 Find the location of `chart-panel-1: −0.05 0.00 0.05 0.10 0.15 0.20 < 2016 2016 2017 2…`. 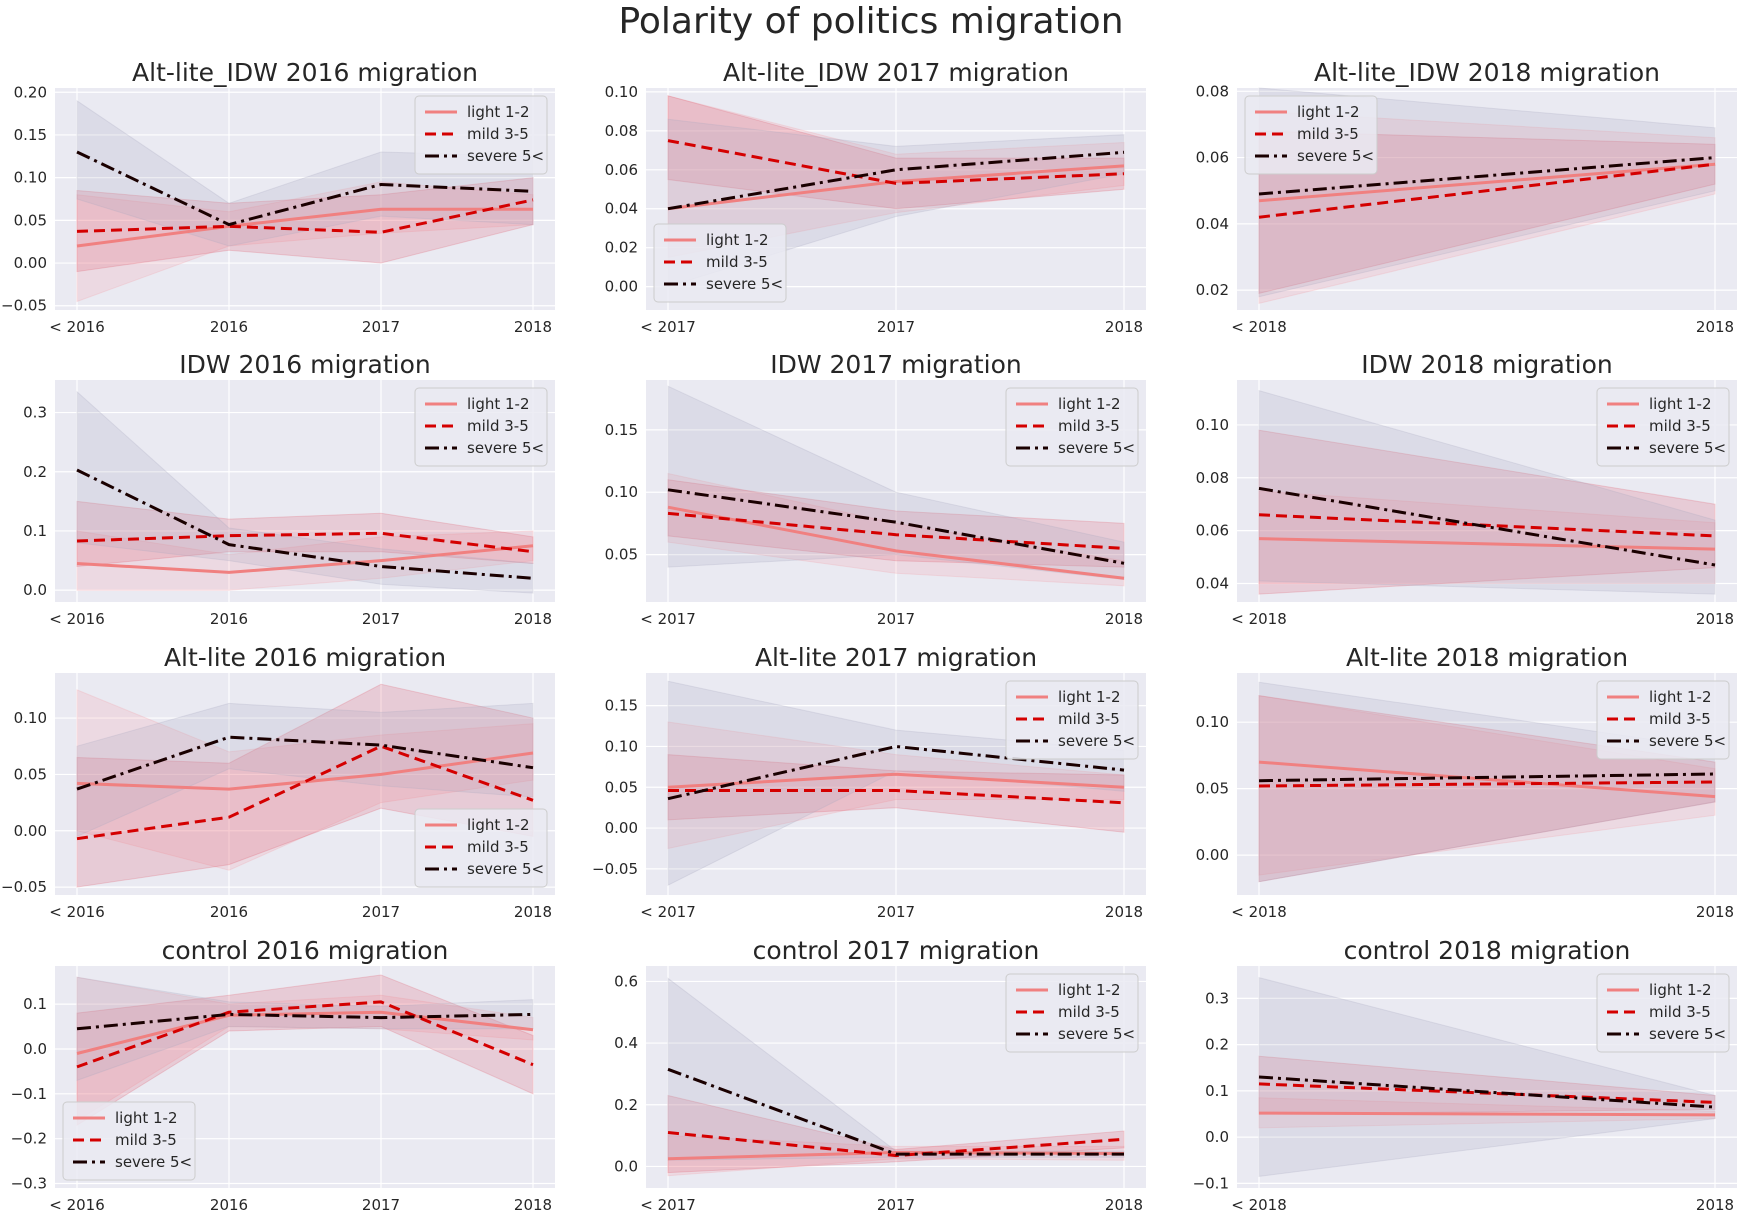

chart-panel-1: −0.05 0.00 0.05 0.10 0.15 0.20 < 2016 2016 2017 2… is located at coordinates (278, 197).